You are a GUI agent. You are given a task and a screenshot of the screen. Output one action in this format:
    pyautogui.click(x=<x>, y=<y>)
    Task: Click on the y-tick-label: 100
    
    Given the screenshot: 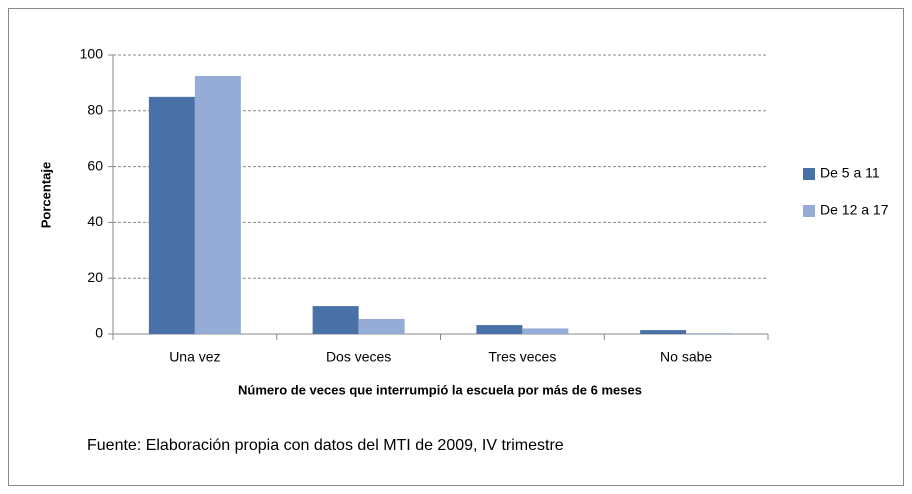 What is the action you would take?
    pyautogui.click(x=92, y=54)
    